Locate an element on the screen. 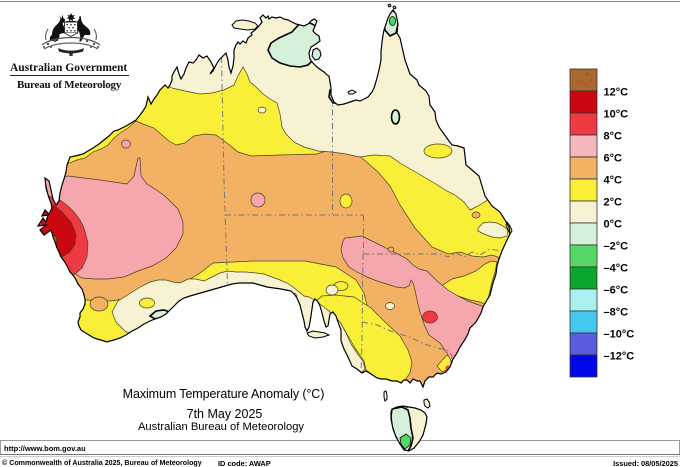 The image size is (680, 467). svg-text: –10°C is located at coordinates (619, 335).